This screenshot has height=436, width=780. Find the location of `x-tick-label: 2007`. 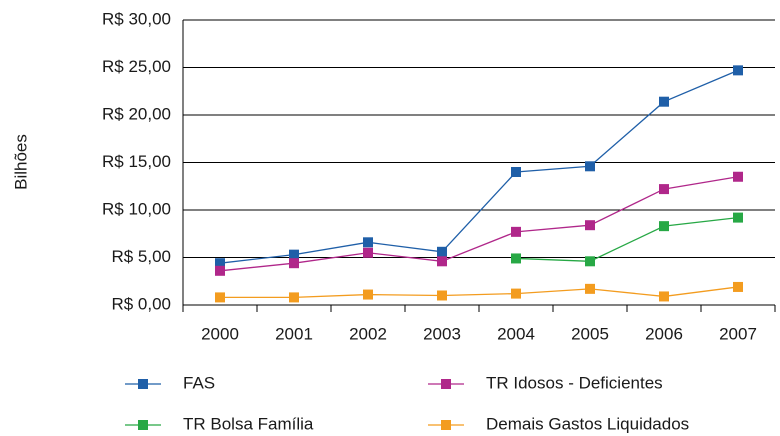

x-tick-label: 2007 is located at coordinates (738, 333).